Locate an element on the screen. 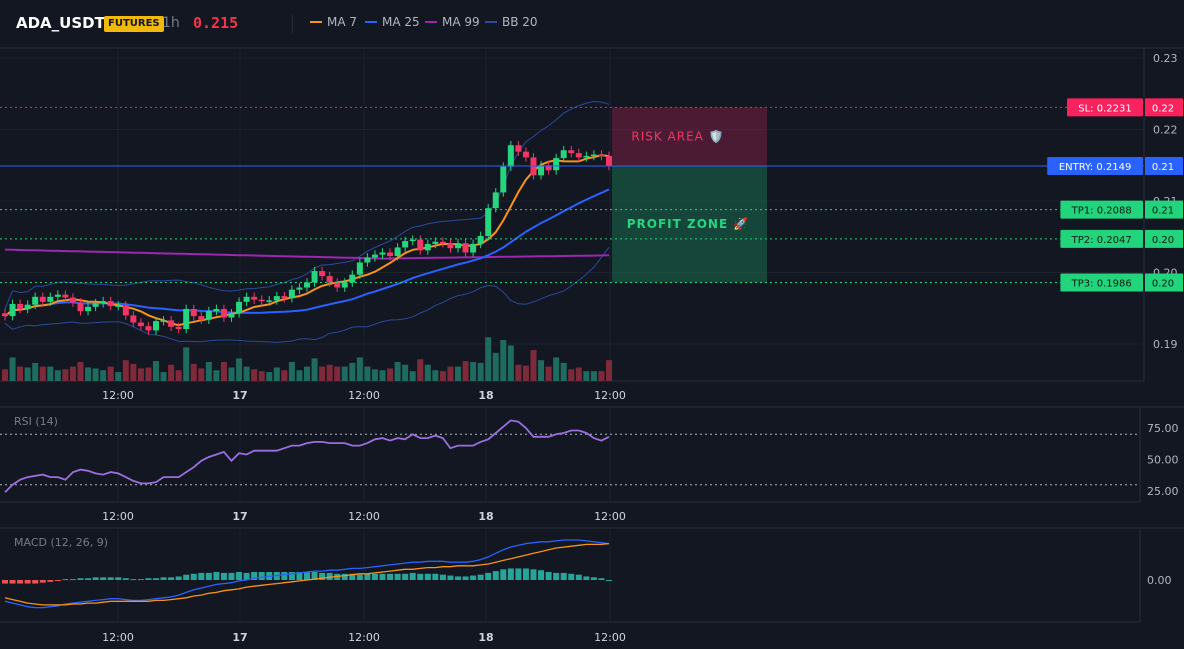 The image size is (1184, 649). legend-bb20: BB 20 is located at coordinates (511, 22).